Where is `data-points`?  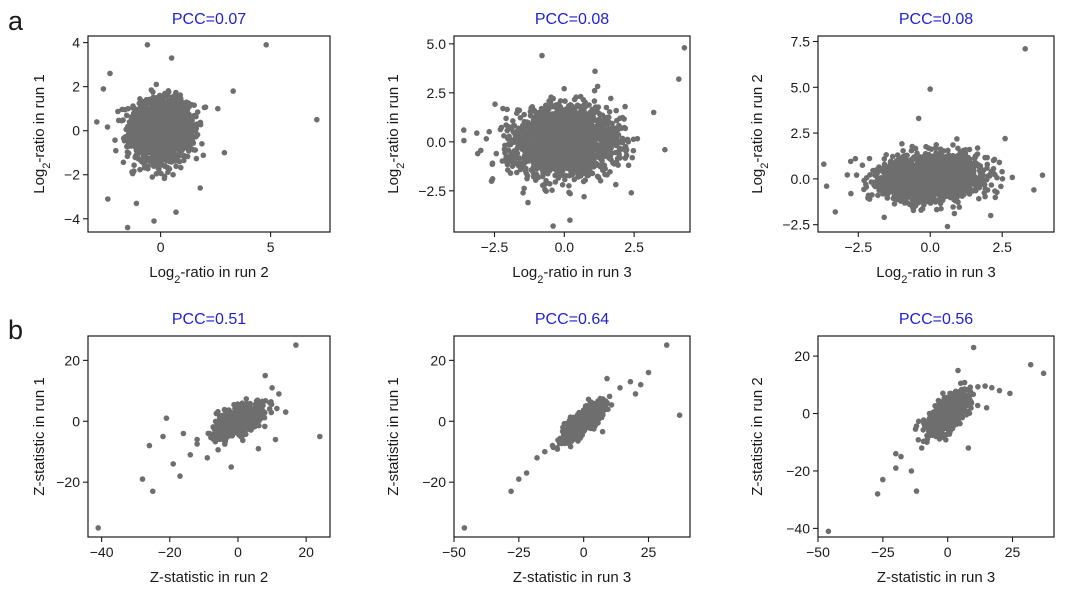 data-points is located at coordinates (933, 138).